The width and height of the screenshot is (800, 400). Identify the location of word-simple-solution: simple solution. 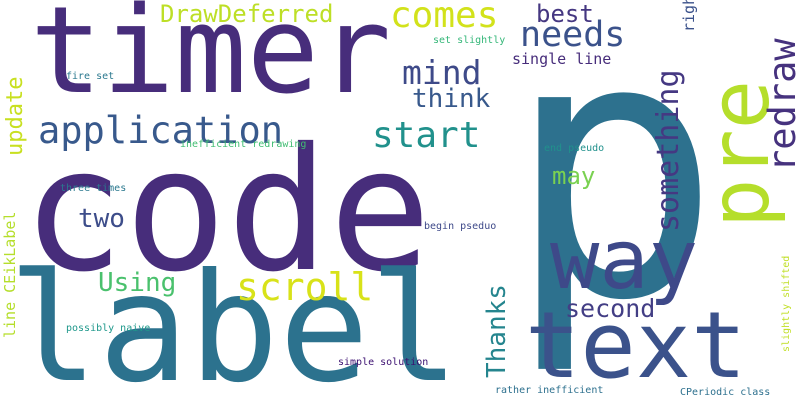
(383, 362).